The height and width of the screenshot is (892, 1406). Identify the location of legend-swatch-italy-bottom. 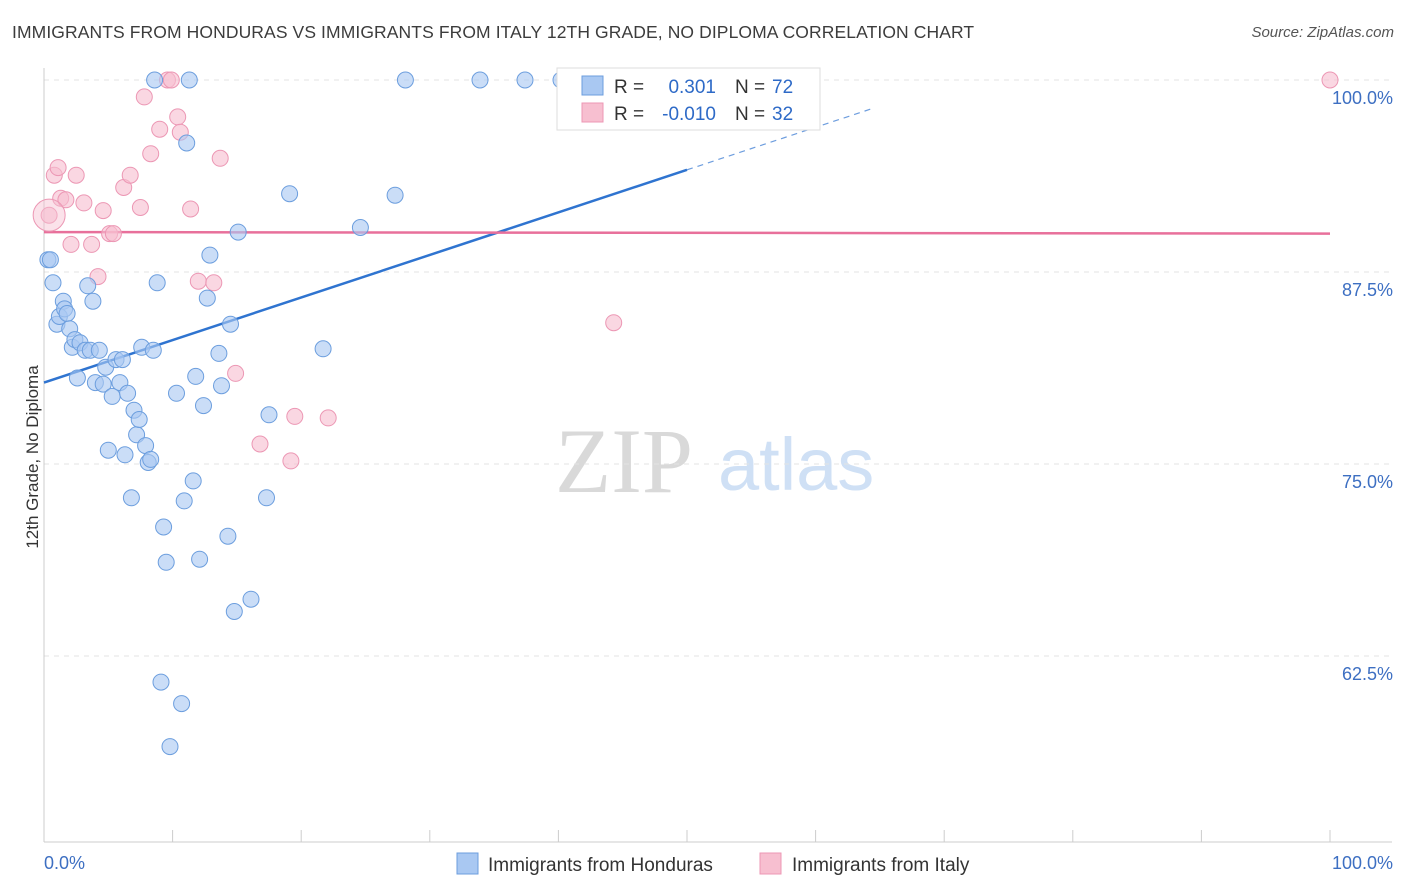
(770, 863).